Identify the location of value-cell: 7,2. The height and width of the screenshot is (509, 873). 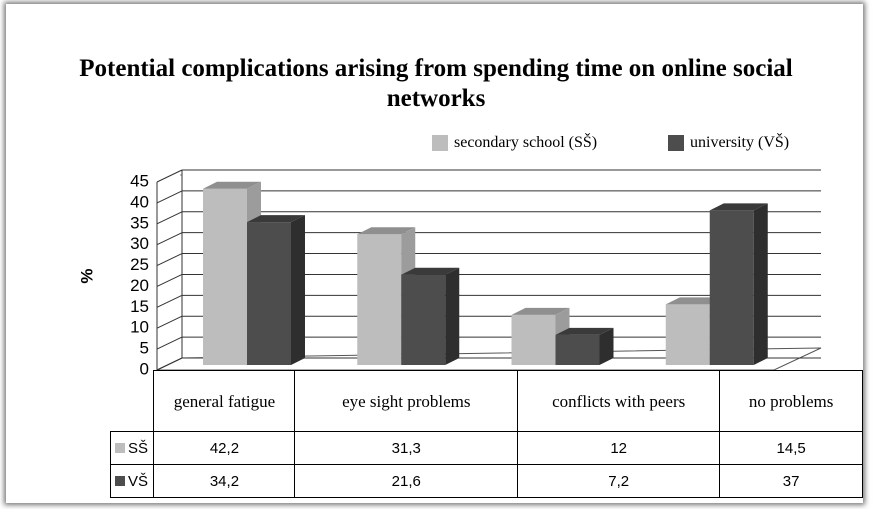
(619, 481).